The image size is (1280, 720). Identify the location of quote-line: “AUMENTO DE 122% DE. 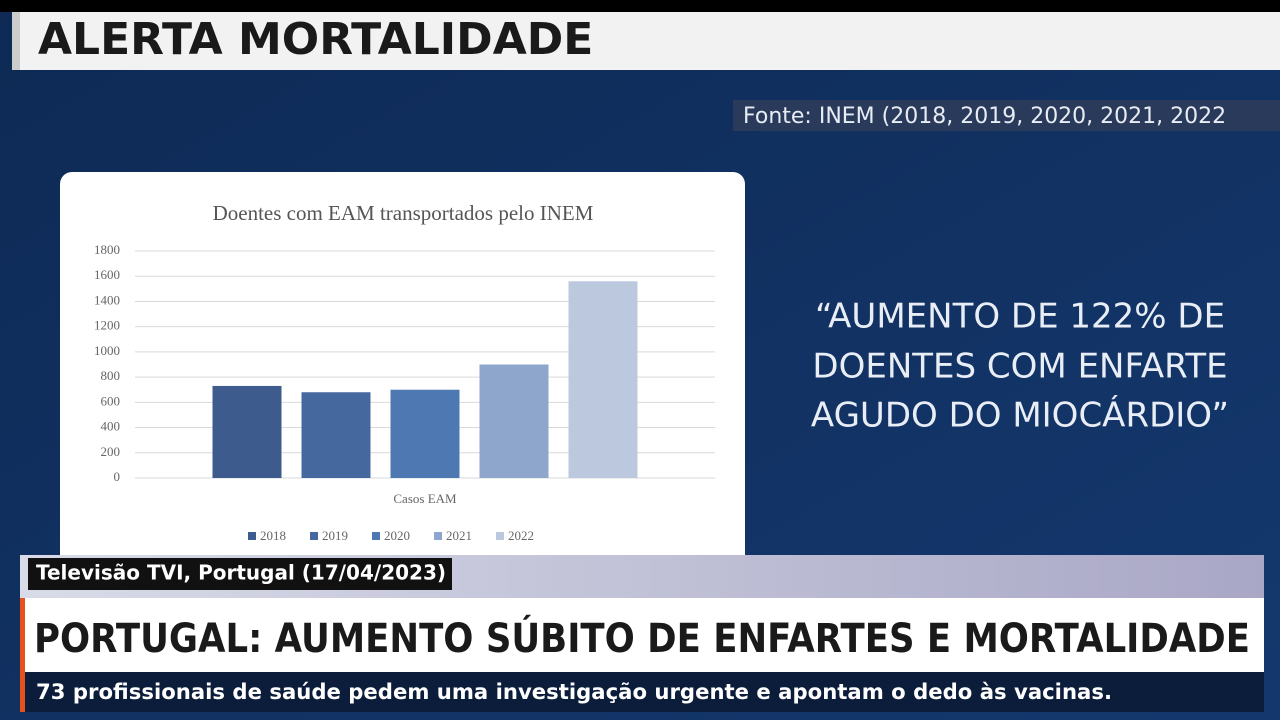
(1020, 317).